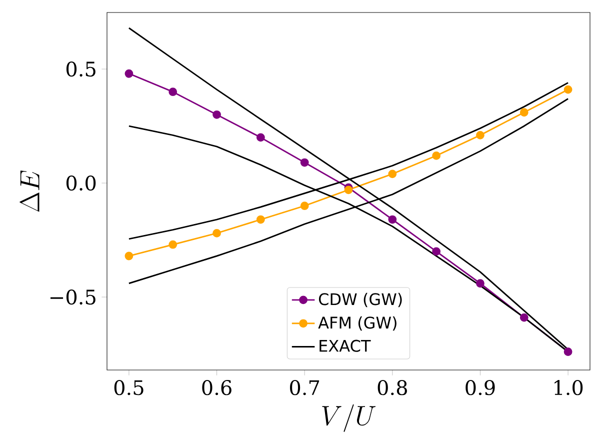  I want to click on legend-label: CDW (GW), so click(360, 300).